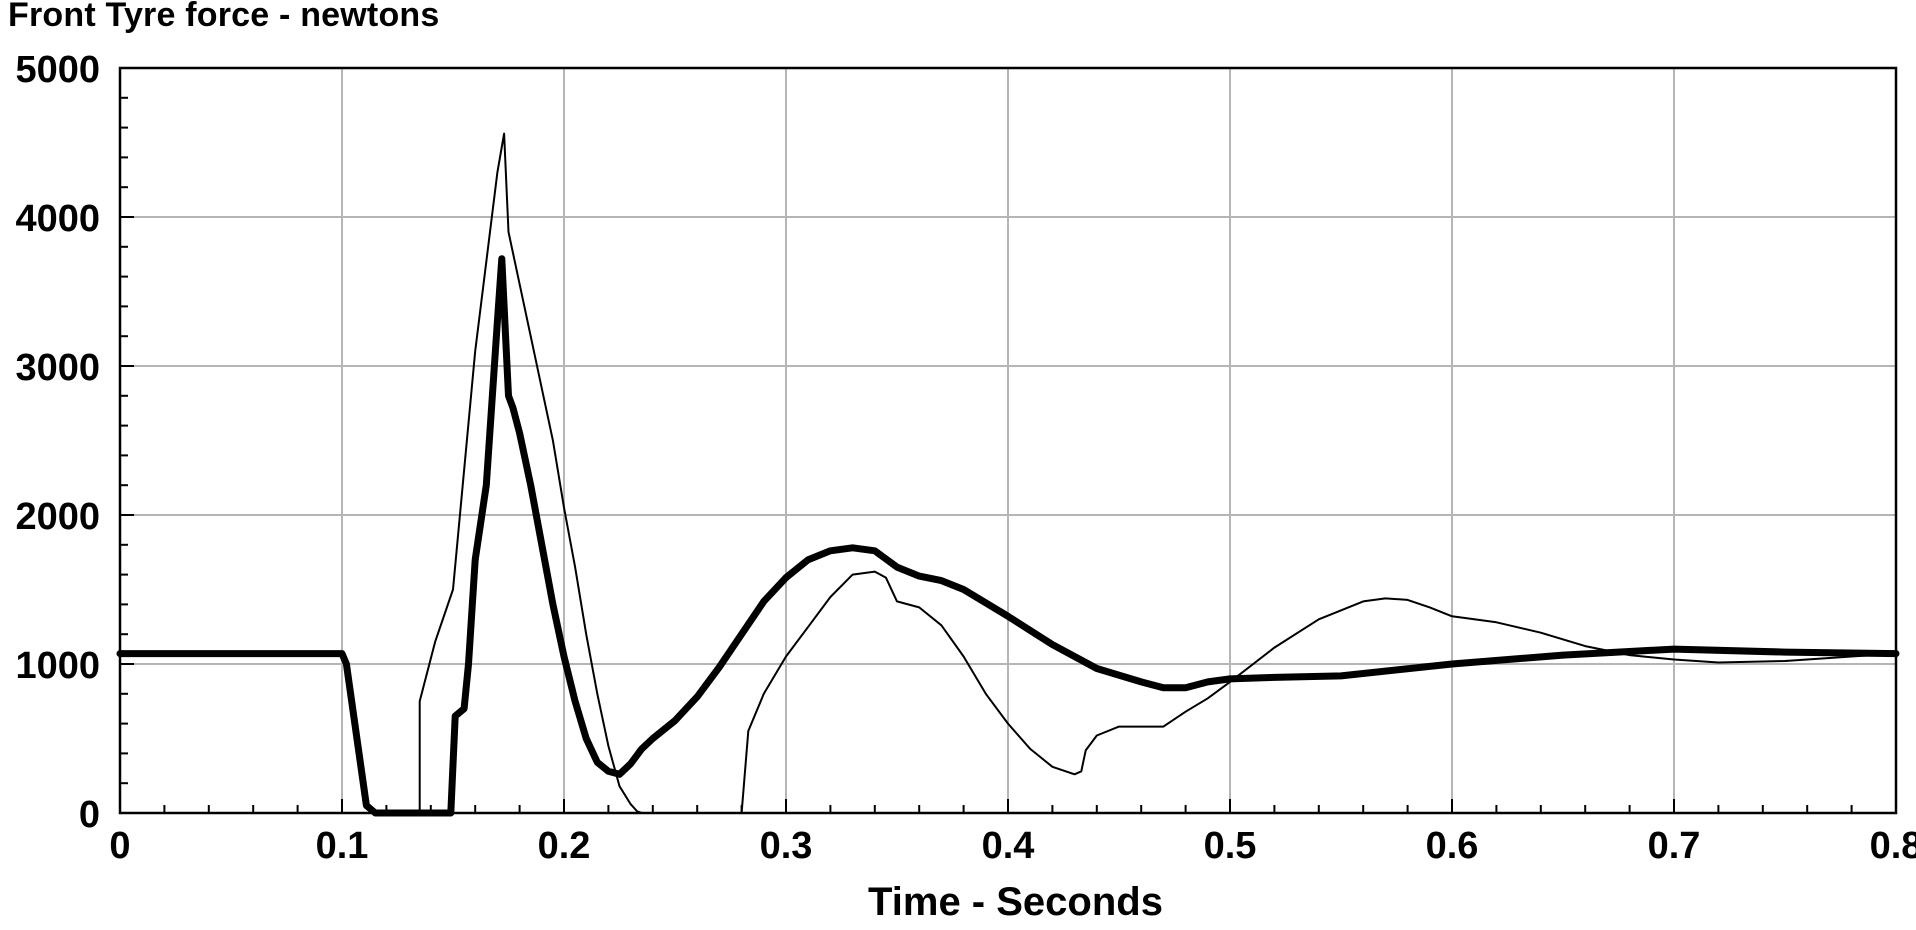 The height and width of the screenshot is (930, 1916). Describe the element at coordinates (57, 517) in the screenshot. I see `y-tick-label: 2000` at that location.